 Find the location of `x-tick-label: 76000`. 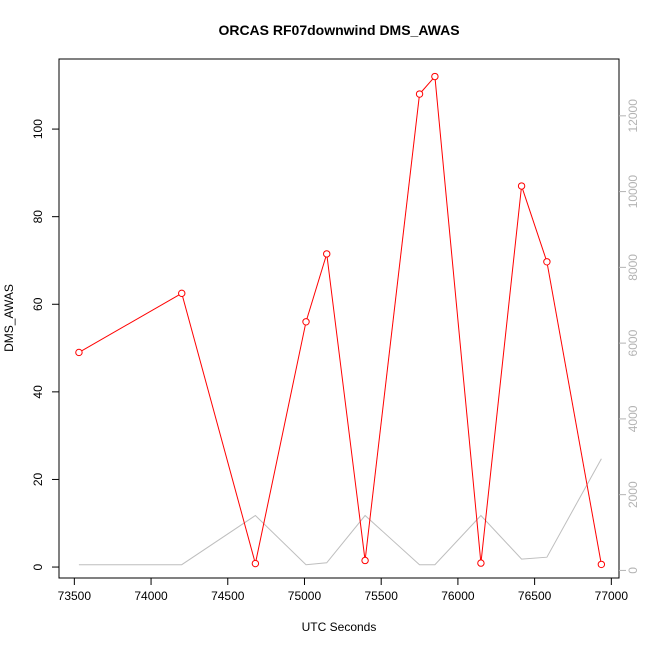

x-tick-label: 76000 is located at coordinates (458, 596).